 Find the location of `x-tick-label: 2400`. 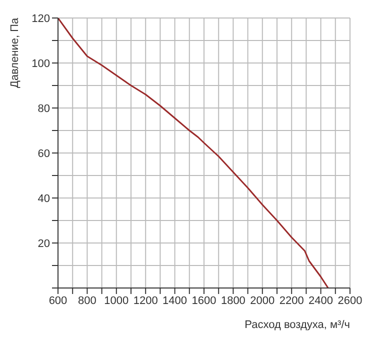

x-tick-label: 2400 is located at coordinates (321, 300).